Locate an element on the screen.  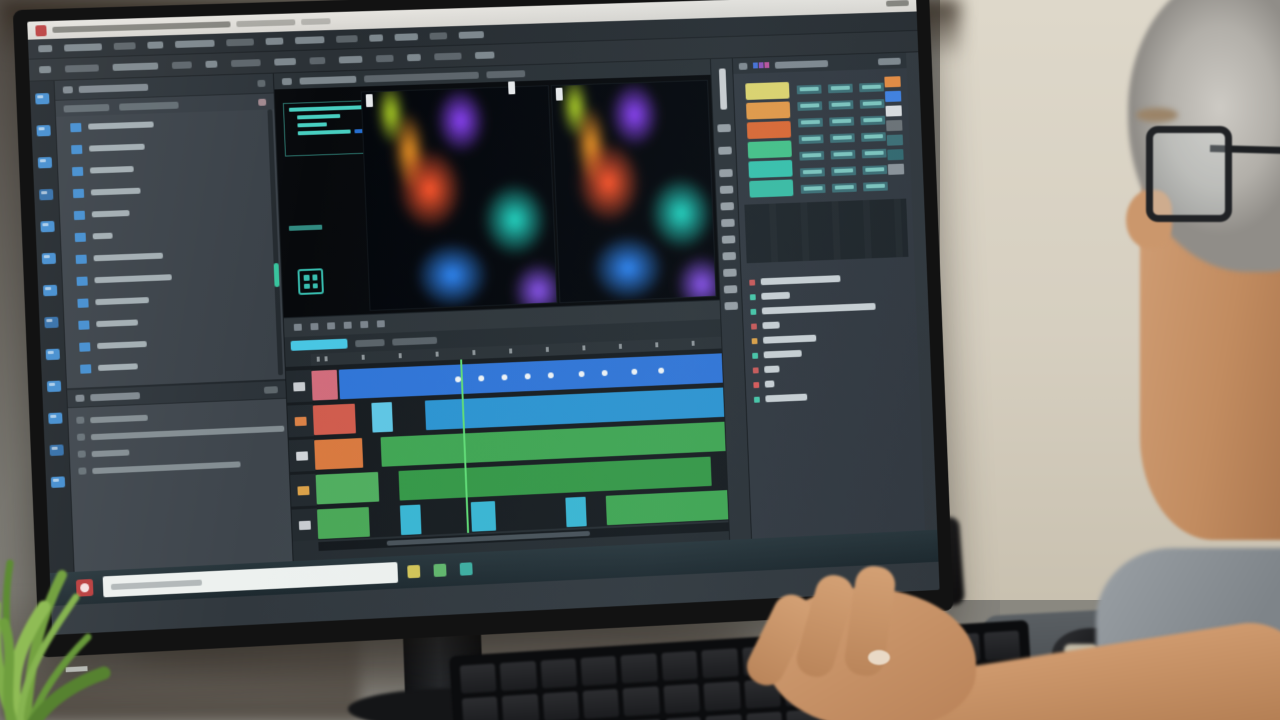
scroll-thumb is located at coordinates (276, 275).